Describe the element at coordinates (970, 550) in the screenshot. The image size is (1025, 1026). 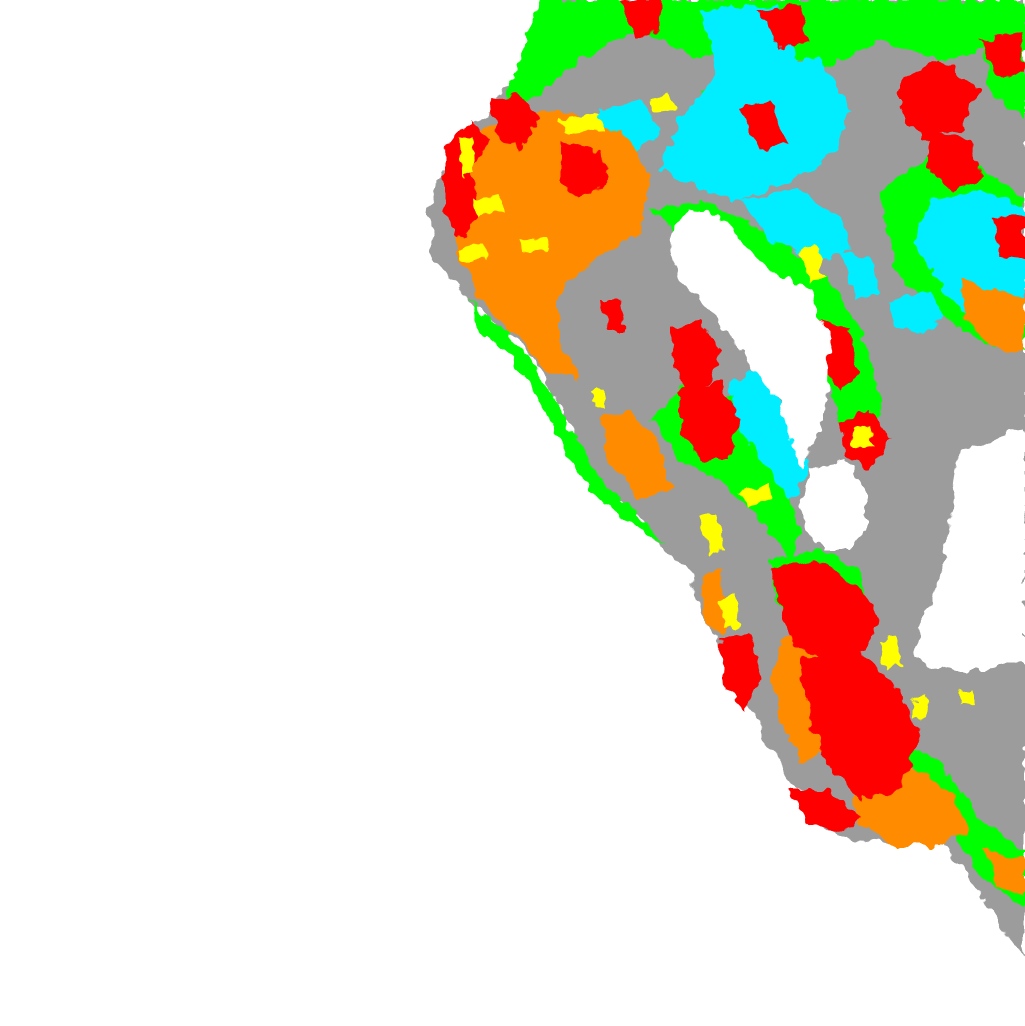
I see `eastern-gulf` at that location.